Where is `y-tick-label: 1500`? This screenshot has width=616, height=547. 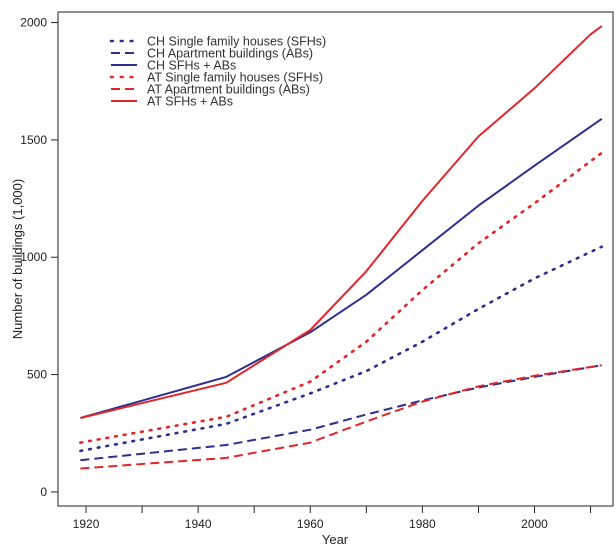
y-tick-label: 1500 is located at coordinates (33, 140).